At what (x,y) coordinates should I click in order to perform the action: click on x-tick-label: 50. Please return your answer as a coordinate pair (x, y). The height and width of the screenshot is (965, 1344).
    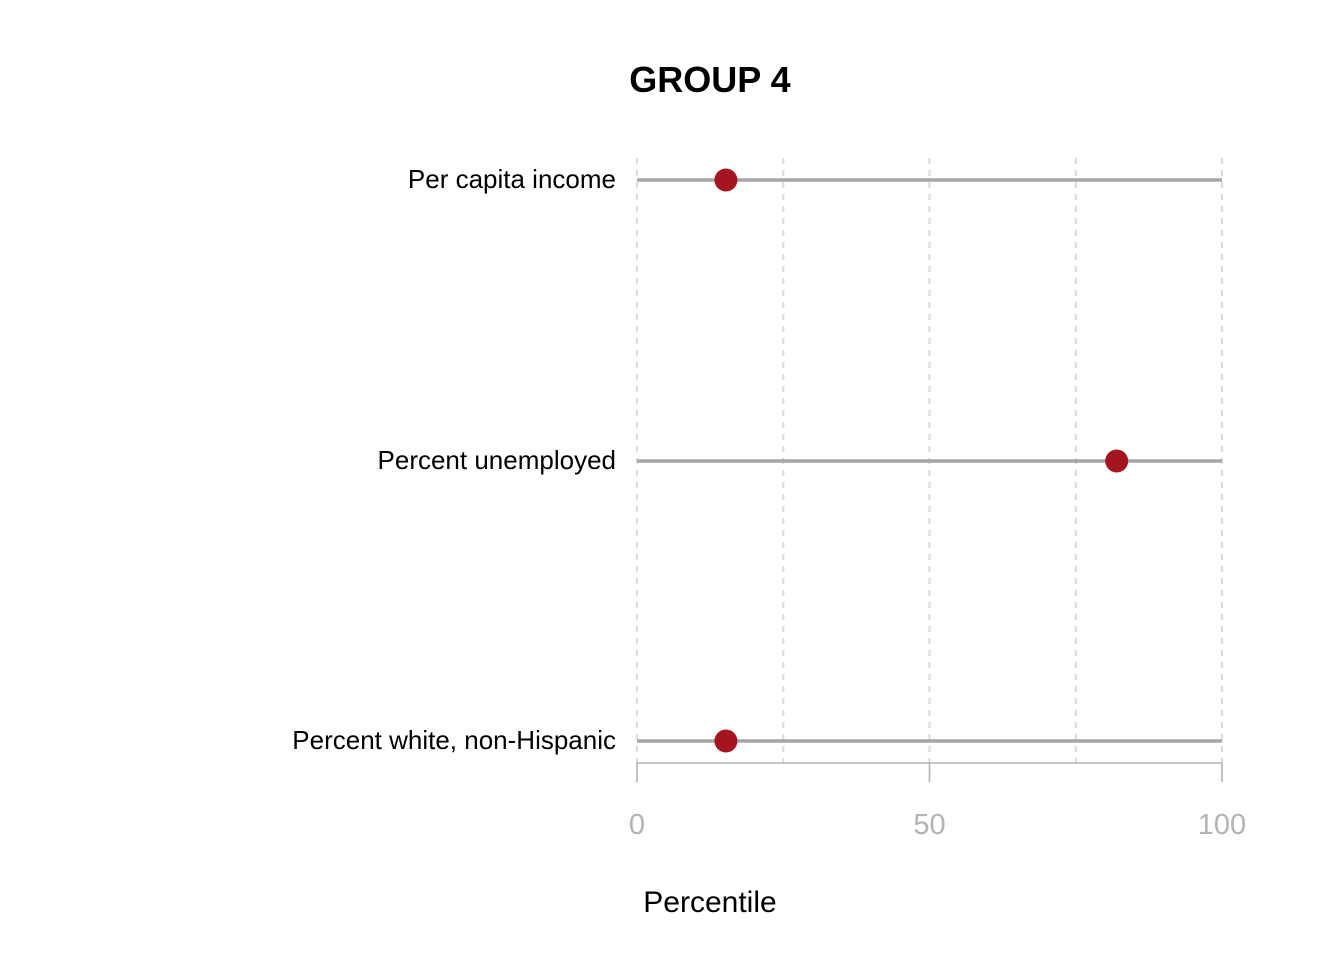
    Looking at the image, I should click on (929, 825).